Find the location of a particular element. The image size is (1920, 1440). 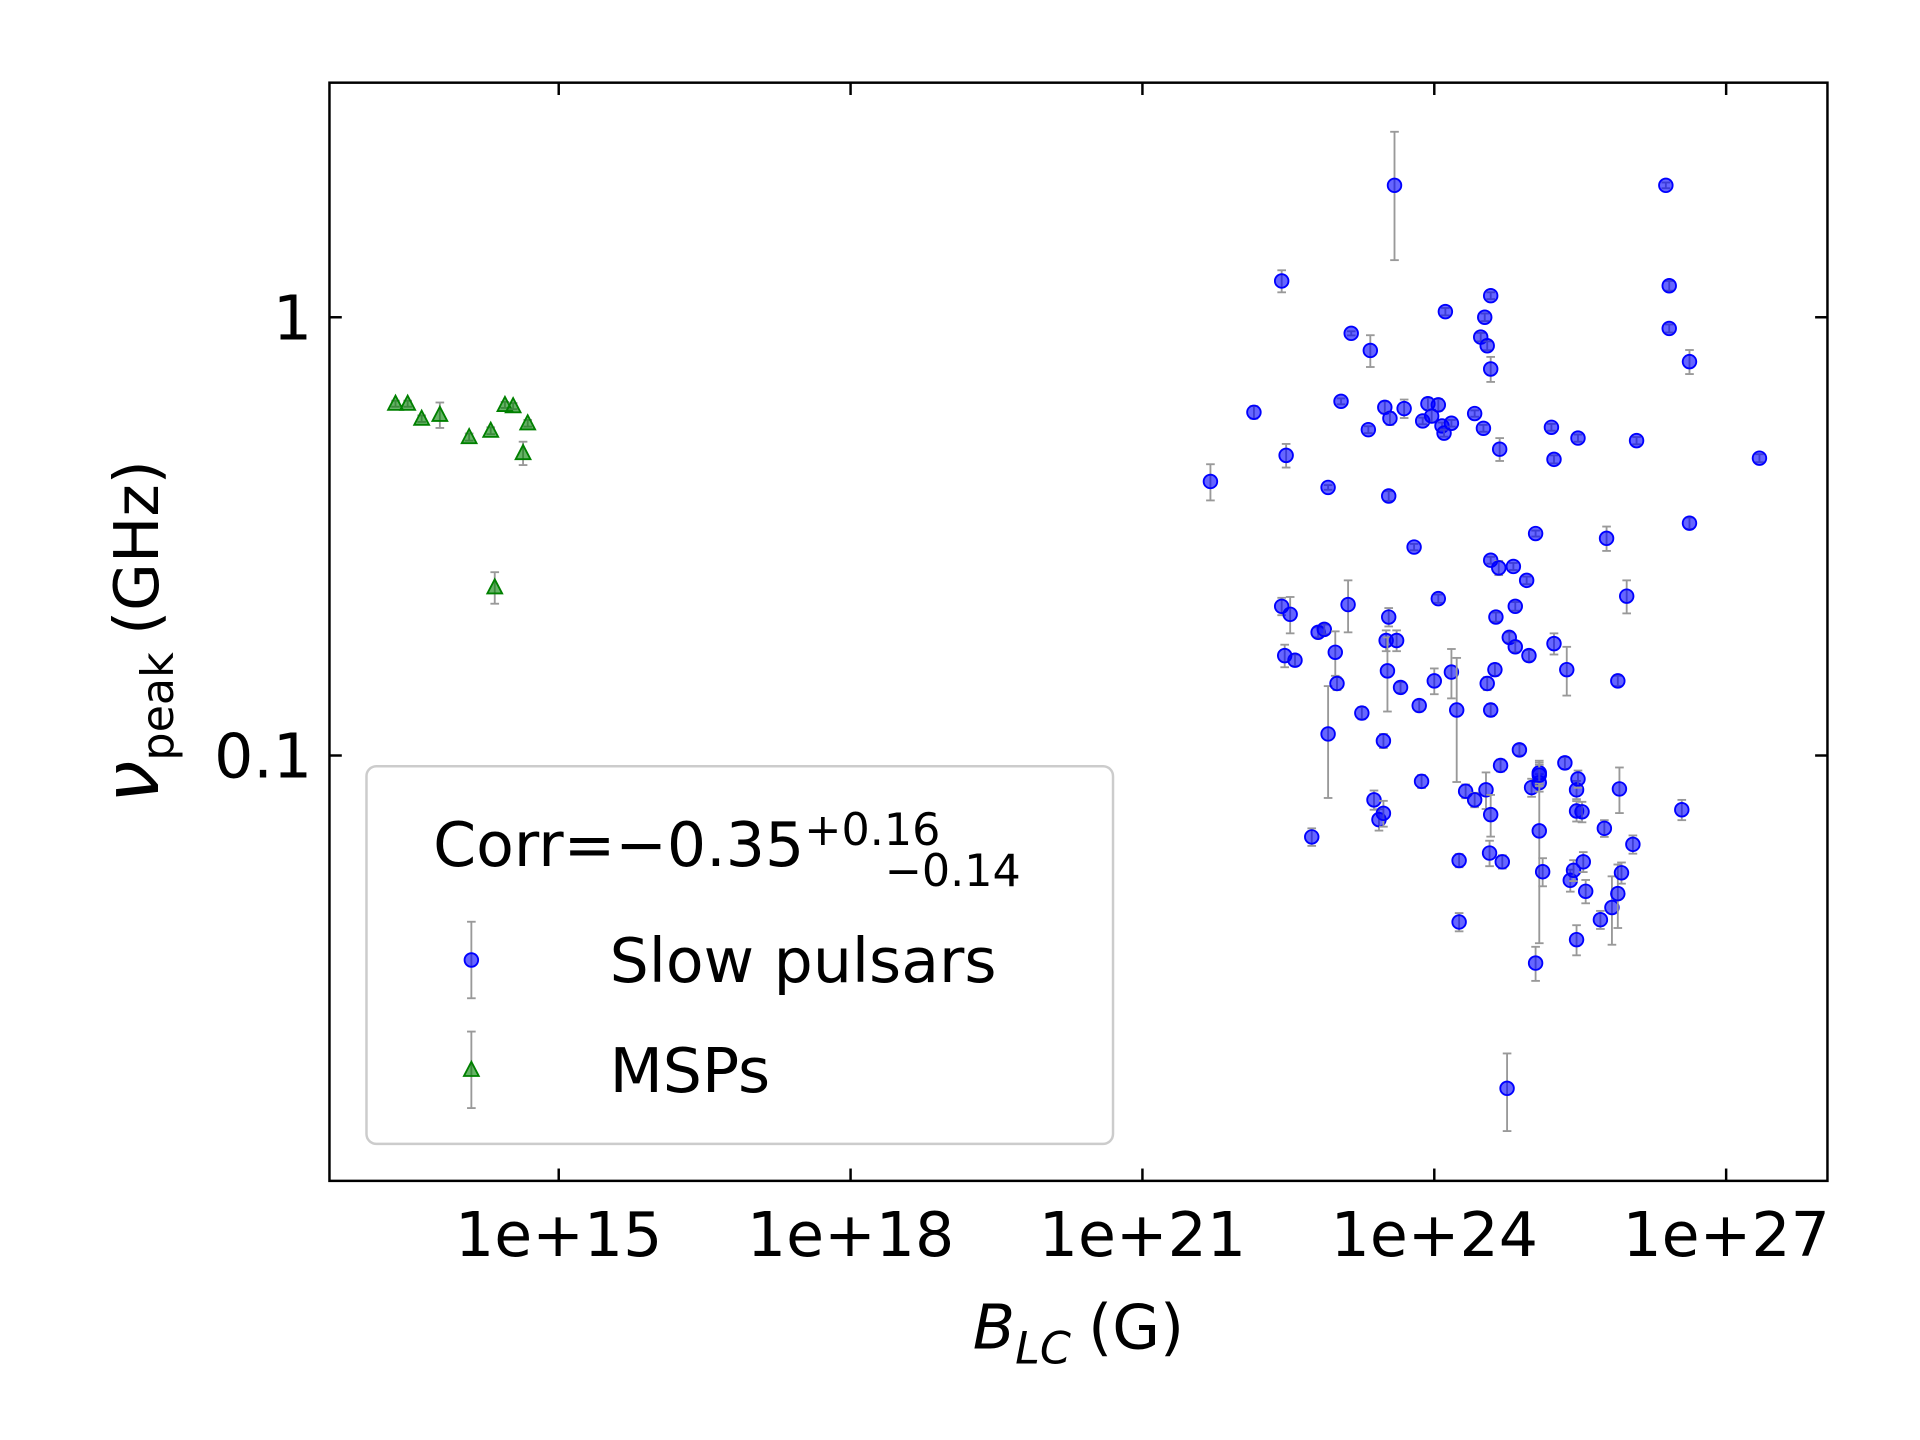

legend-title-sup: +0.16 is located at coordinates (872, 830).